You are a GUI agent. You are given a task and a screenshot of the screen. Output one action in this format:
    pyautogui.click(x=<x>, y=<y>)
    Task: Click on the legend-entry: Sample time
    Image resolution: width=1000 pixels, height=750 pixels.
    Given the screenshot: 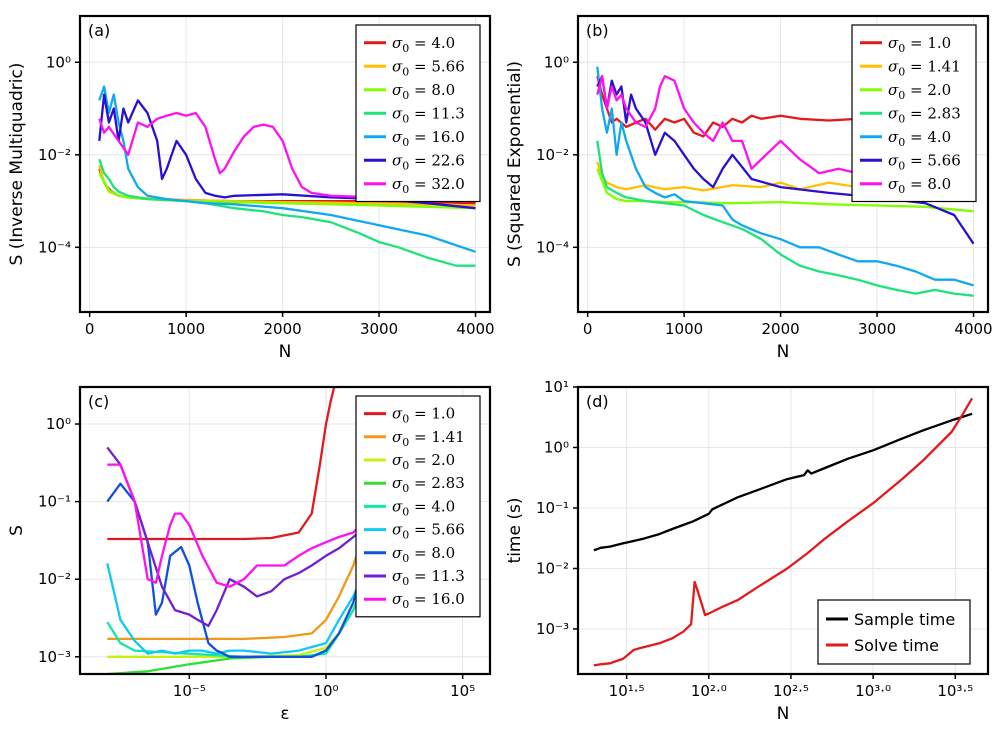 What is the action you would take?
    pyautogui.click(x=904, y=619)
    